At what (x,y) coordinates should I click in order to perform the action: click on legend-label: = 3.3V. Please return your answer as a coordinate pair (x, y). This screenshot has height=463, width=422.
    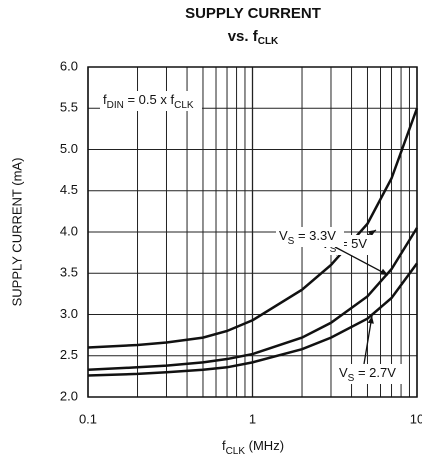
    Looking at the image, I should click on (315, 235).